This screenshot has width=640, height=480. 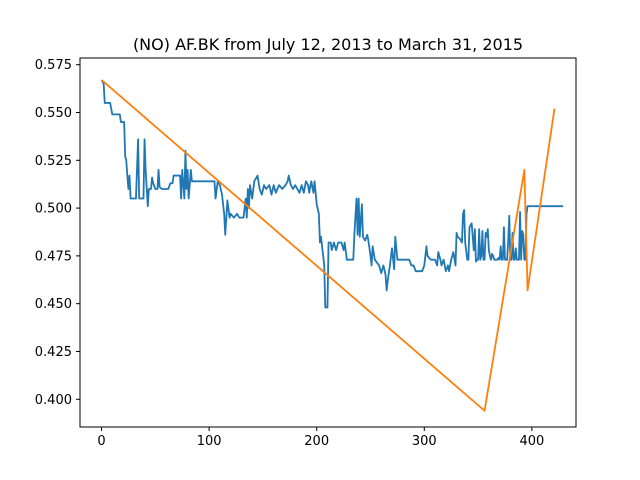 I want to click on x-tick-label: 400, so click(x=531, y=441).